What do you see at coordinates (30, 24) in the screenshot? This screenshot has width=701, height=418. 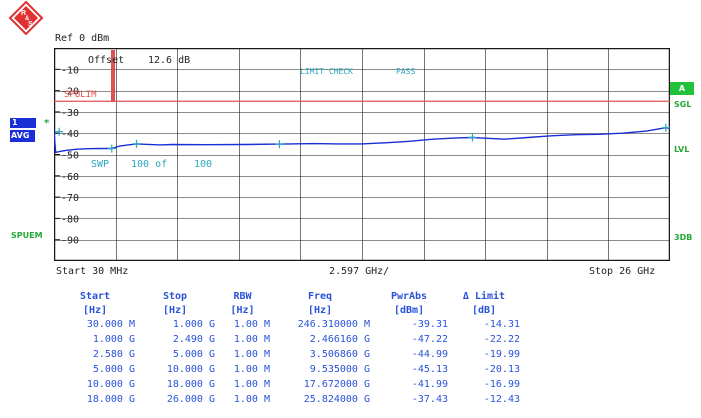 I see `logo-letter-s: S` at bounding box center [30, 24].